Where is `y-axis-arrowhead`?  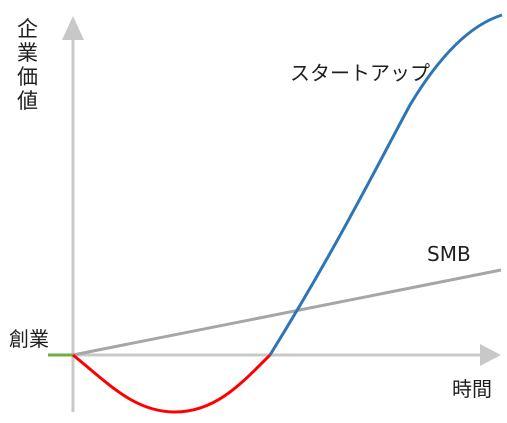 y-axis-arrowhead is located at coordinates (73, 28).